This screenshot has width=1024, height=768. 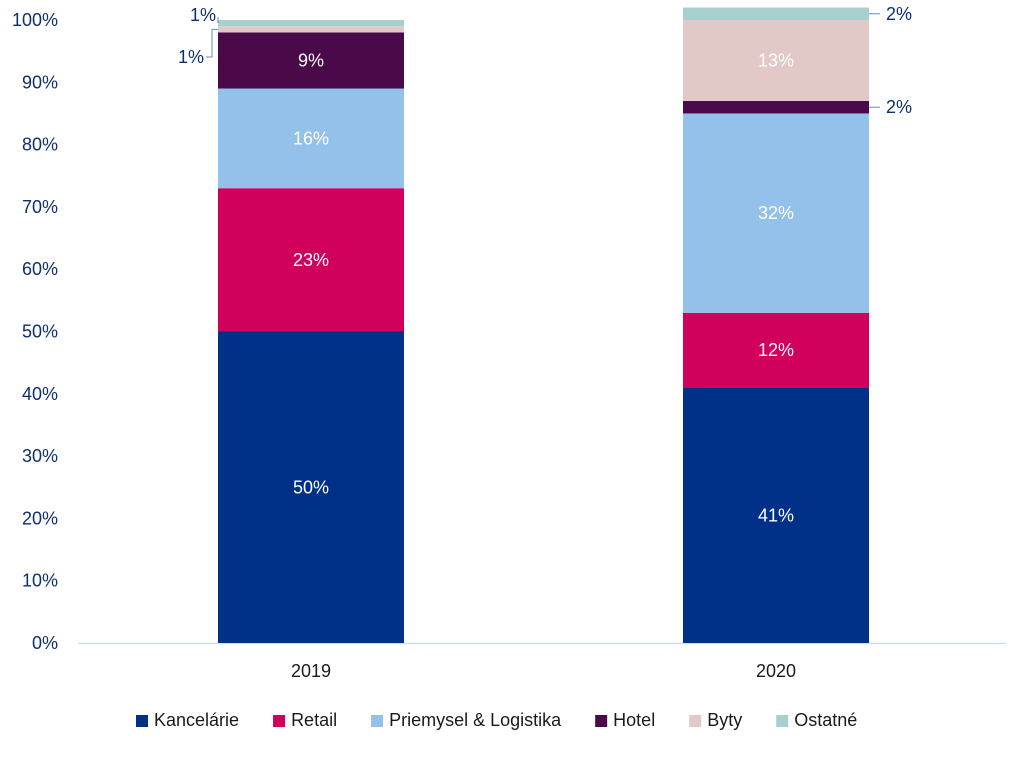 I want to click on legend-label: Priemysel & Logistika, so click(x=475, y=720).